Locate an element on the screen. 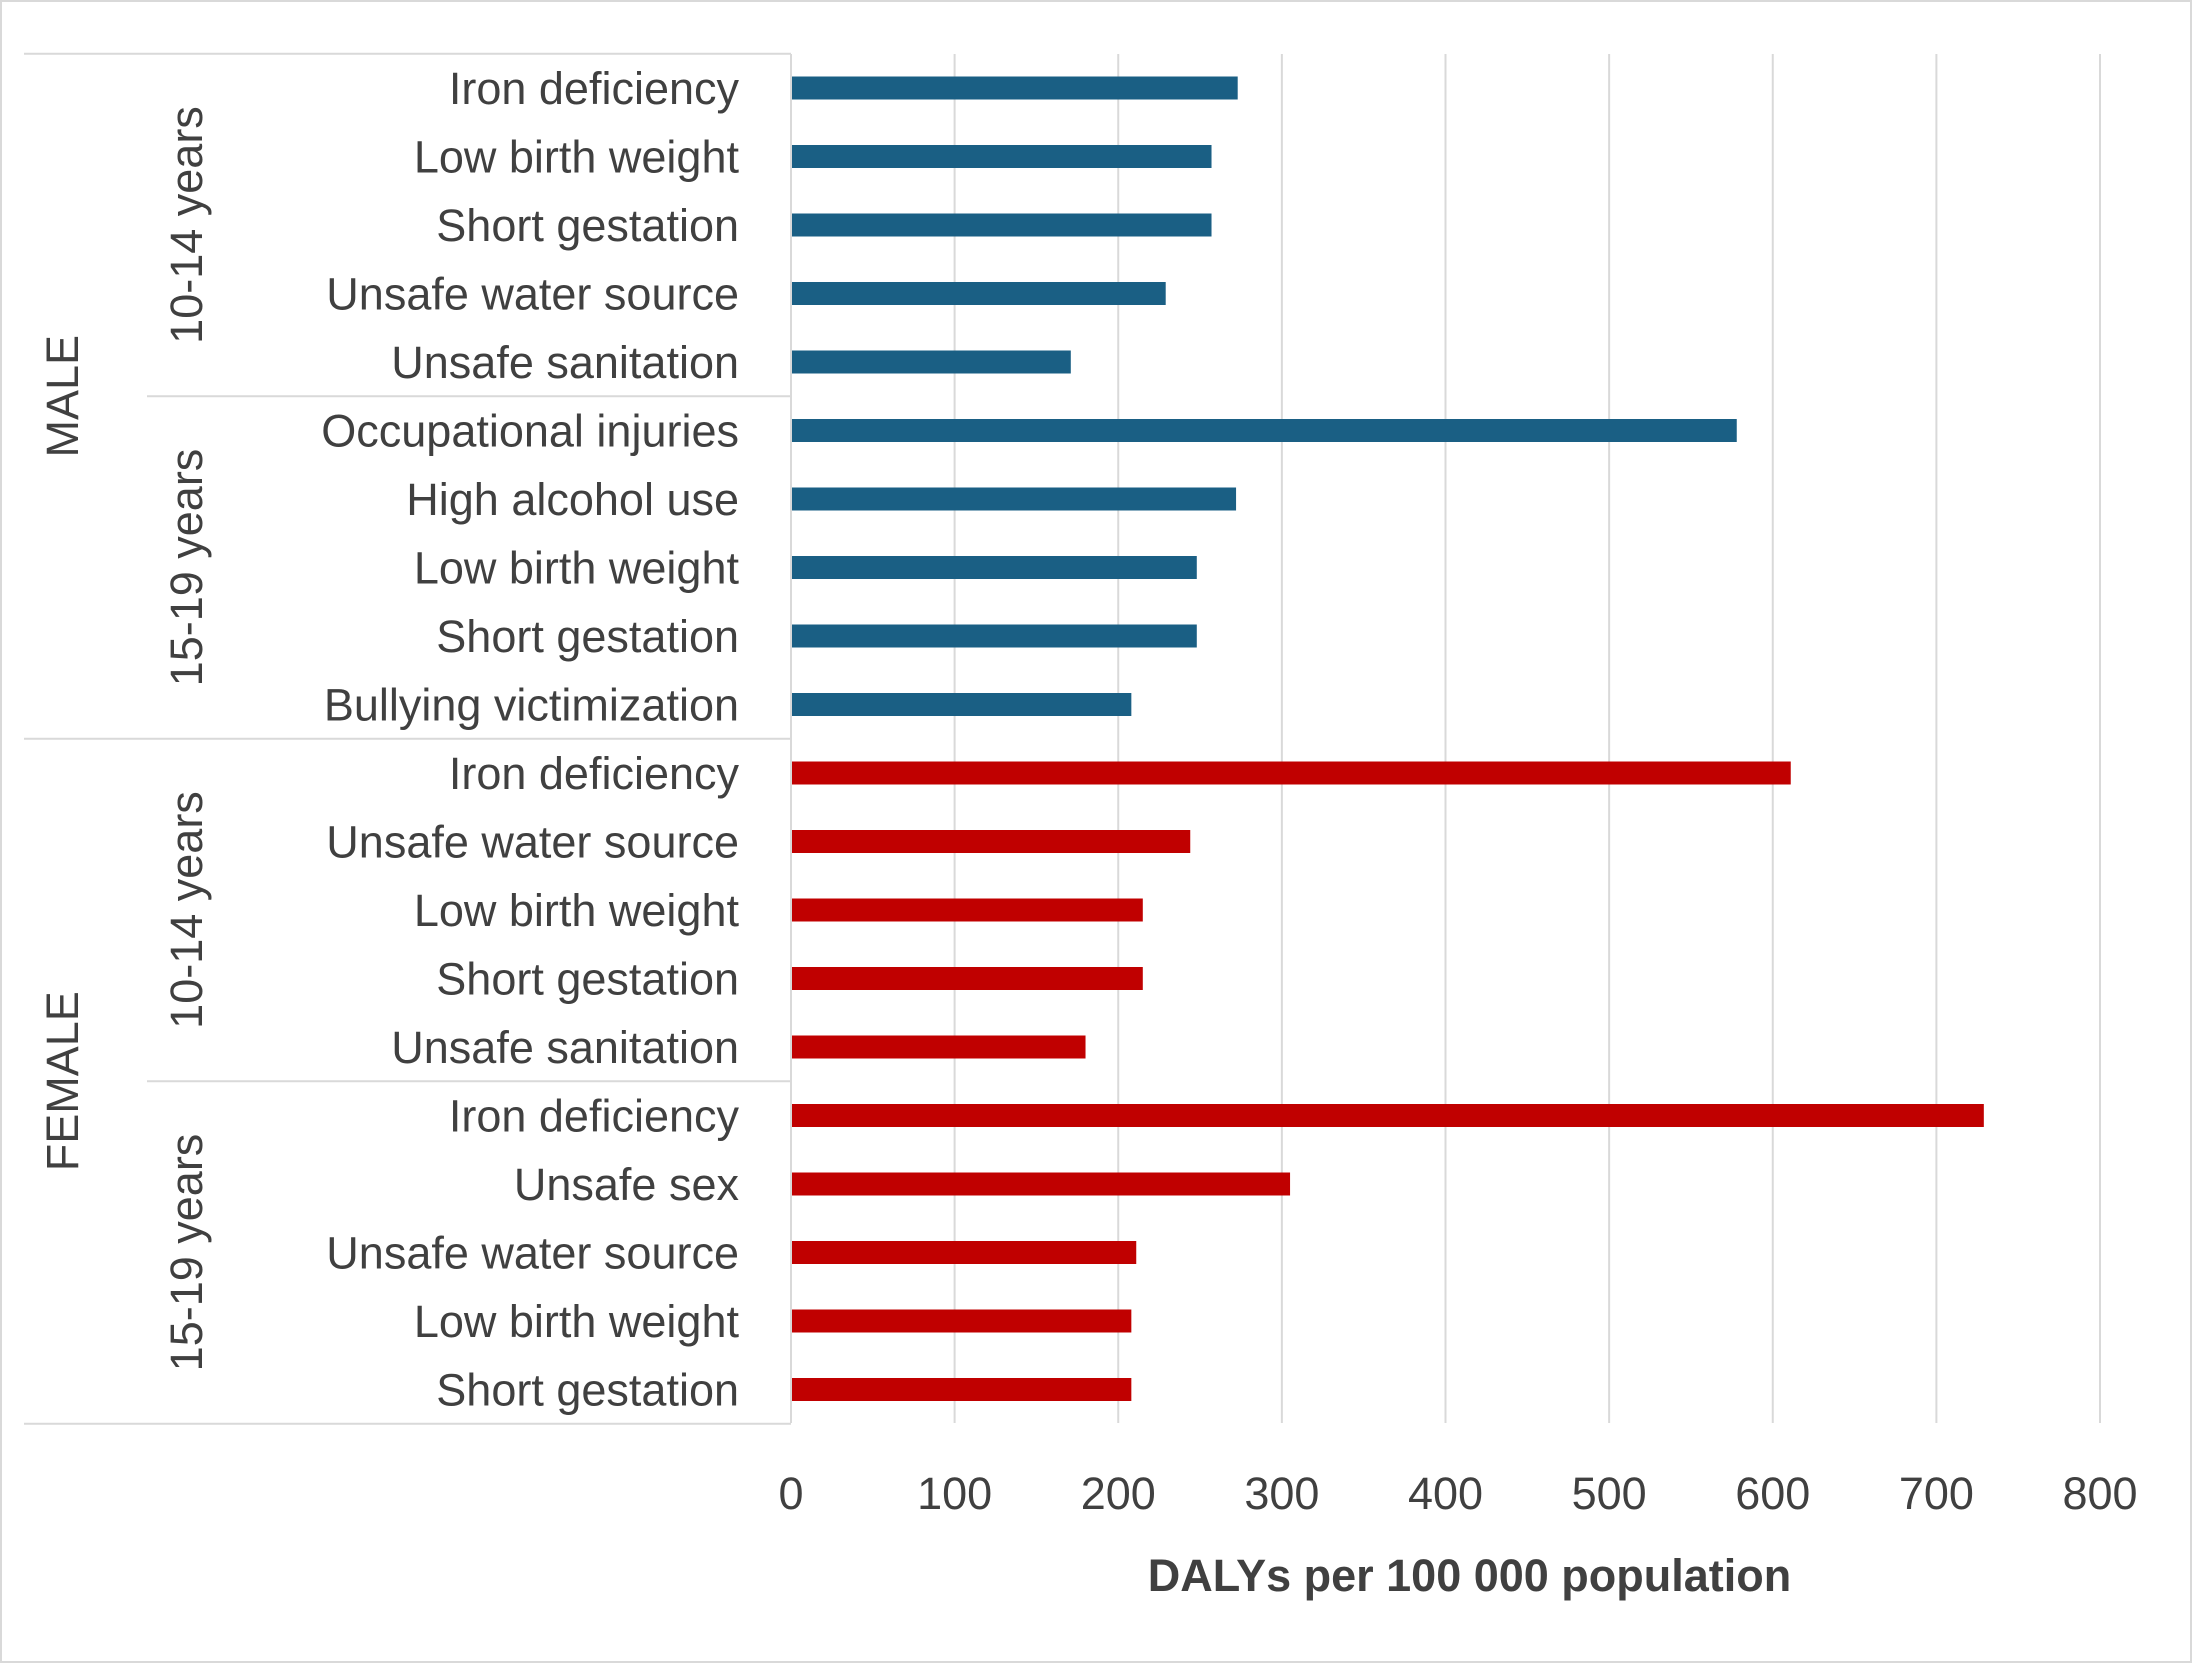 This screenshot has height=1663, width=2192. x-tick-label: 100 is located at coordinates (954, 1493).